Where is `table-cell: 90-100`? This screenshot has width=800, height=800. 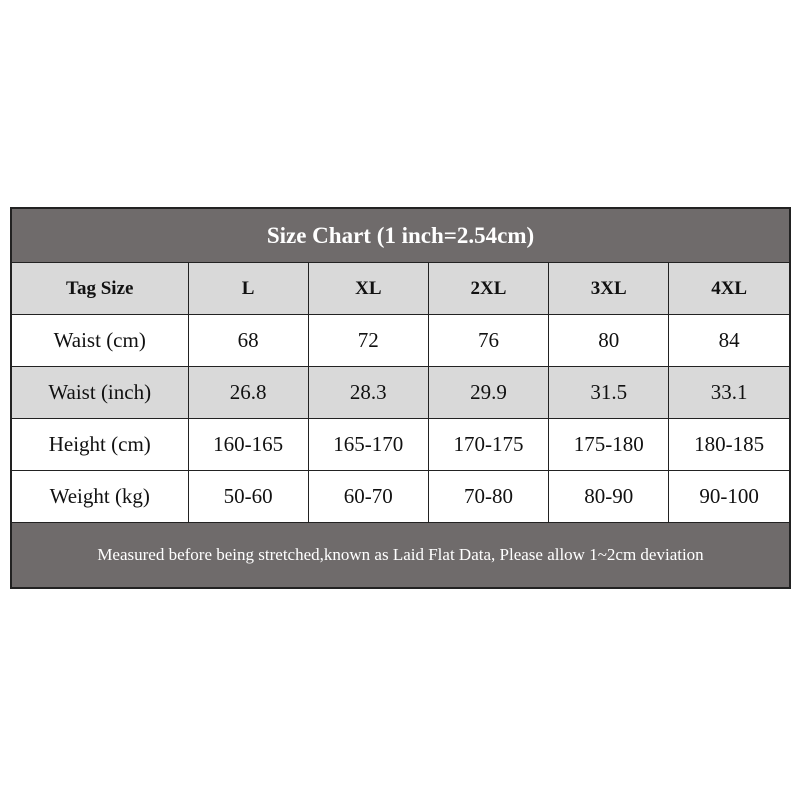
table-cell: 90-100 is located at coordinates (729, 496).